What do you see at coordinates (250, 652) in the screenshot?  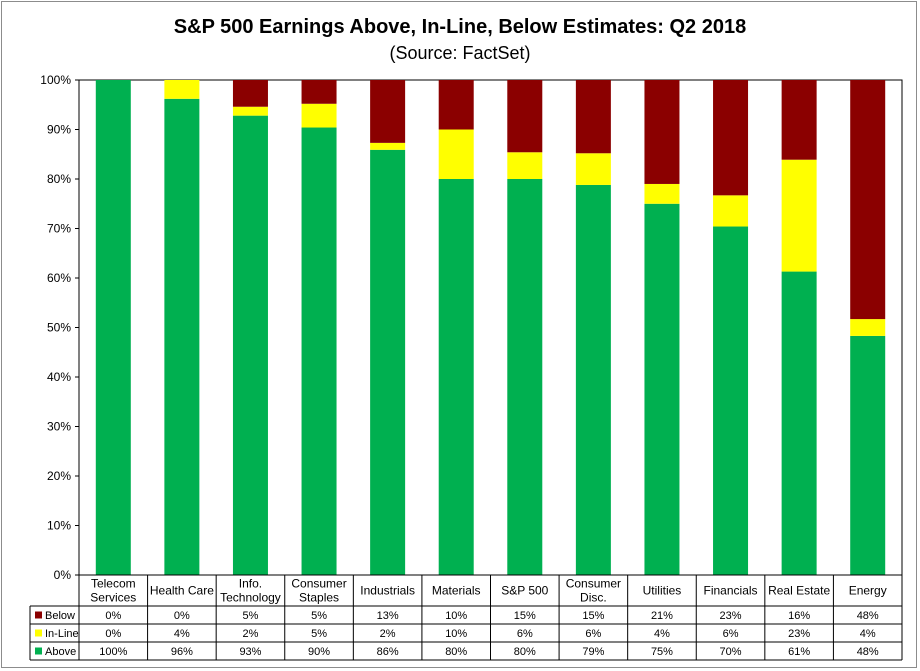 I see `data-label-above: 93%` at bounding box center [250, 652].